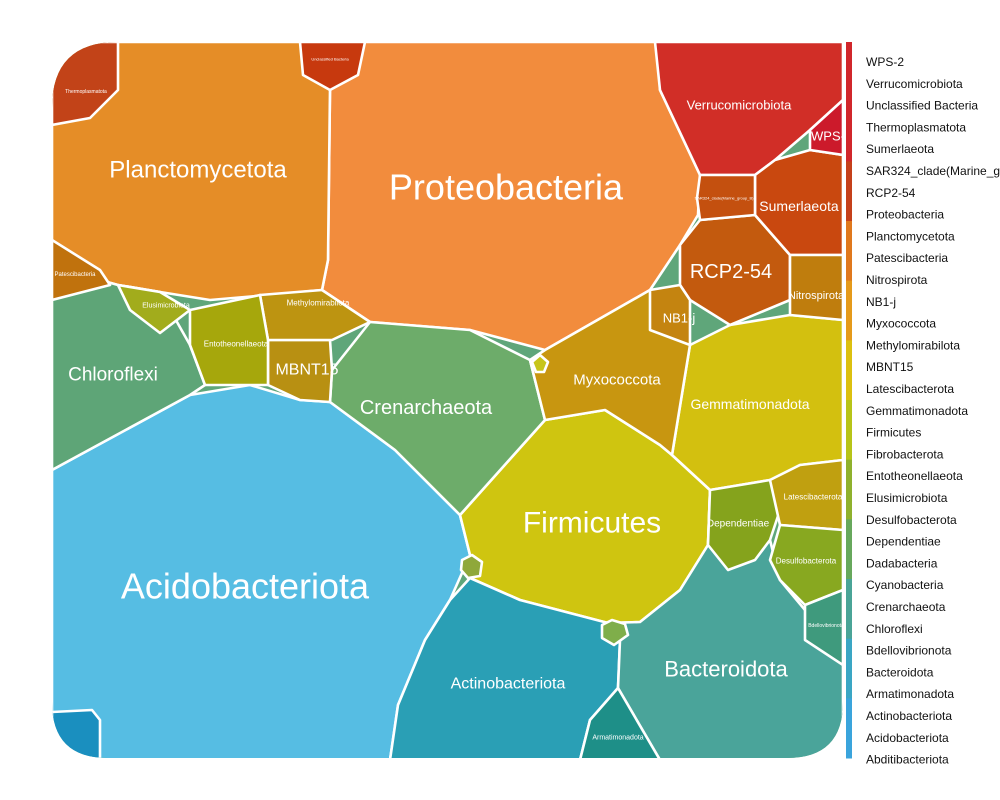  Describe the element at coordinates (907, 760) in the screenshot. I see `legend-item-abditibacteriota: Abditibacteriota` at that location.